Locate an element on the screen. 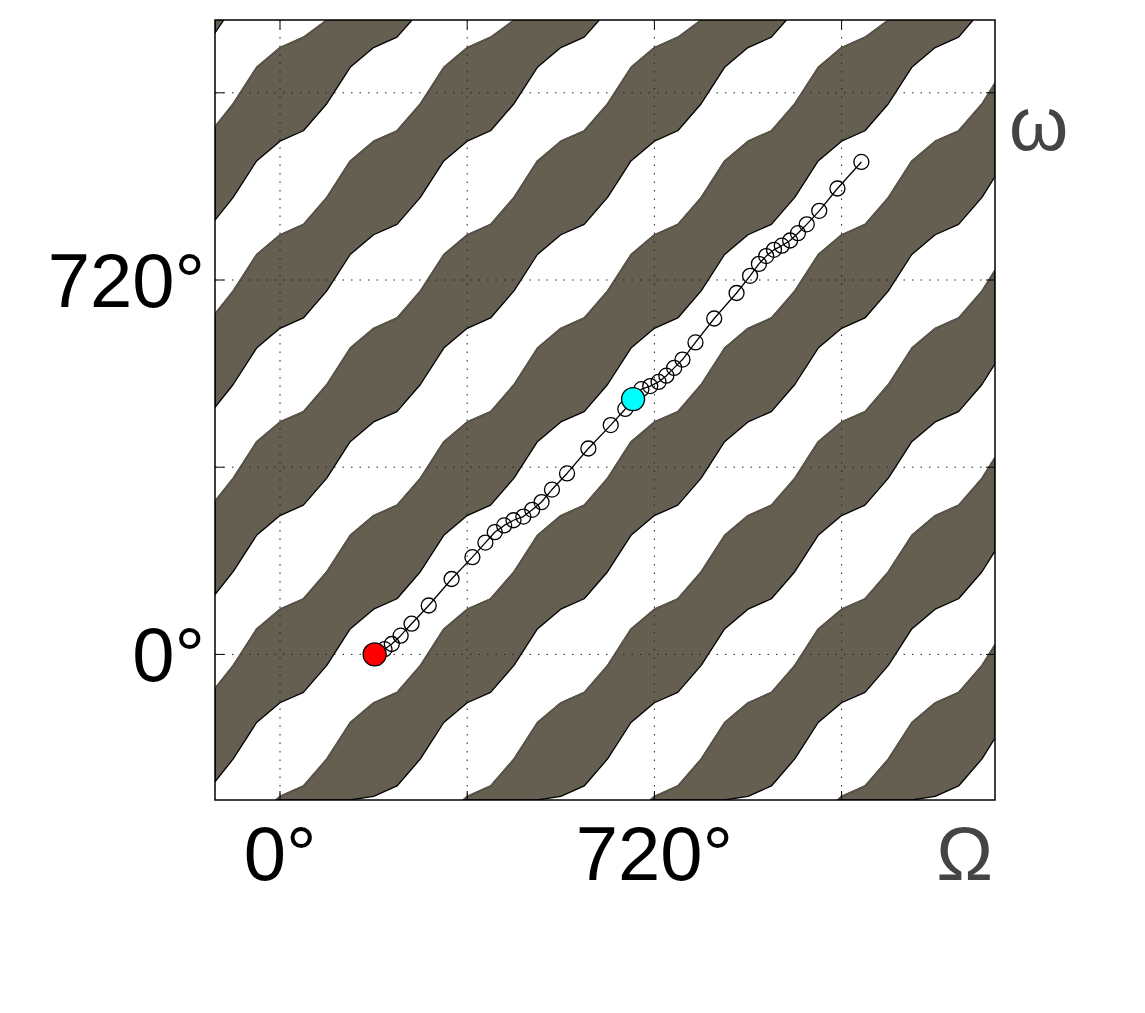 The image size is (1145, 1013). y-axis-title: ω is located at coordinates (1039, 123).